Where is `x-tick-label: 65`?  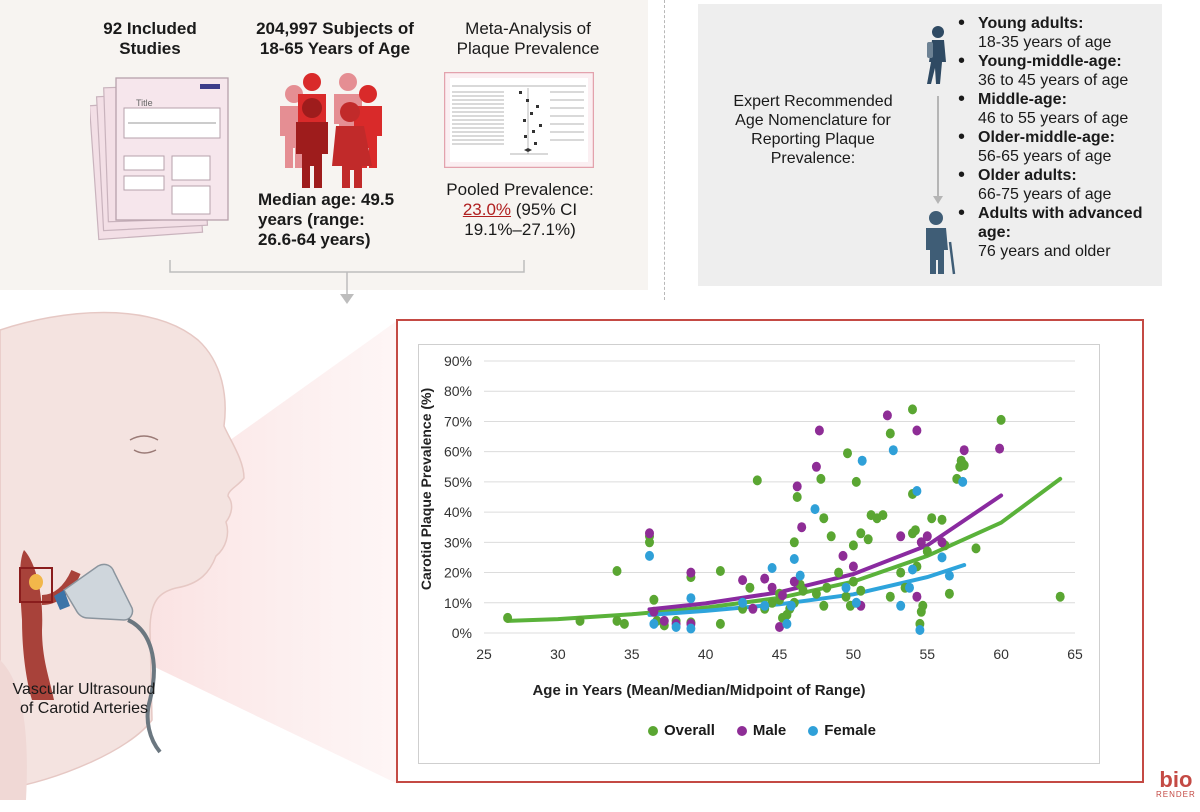 x-tick-label: 65 is located at coordinates (1075, 654).